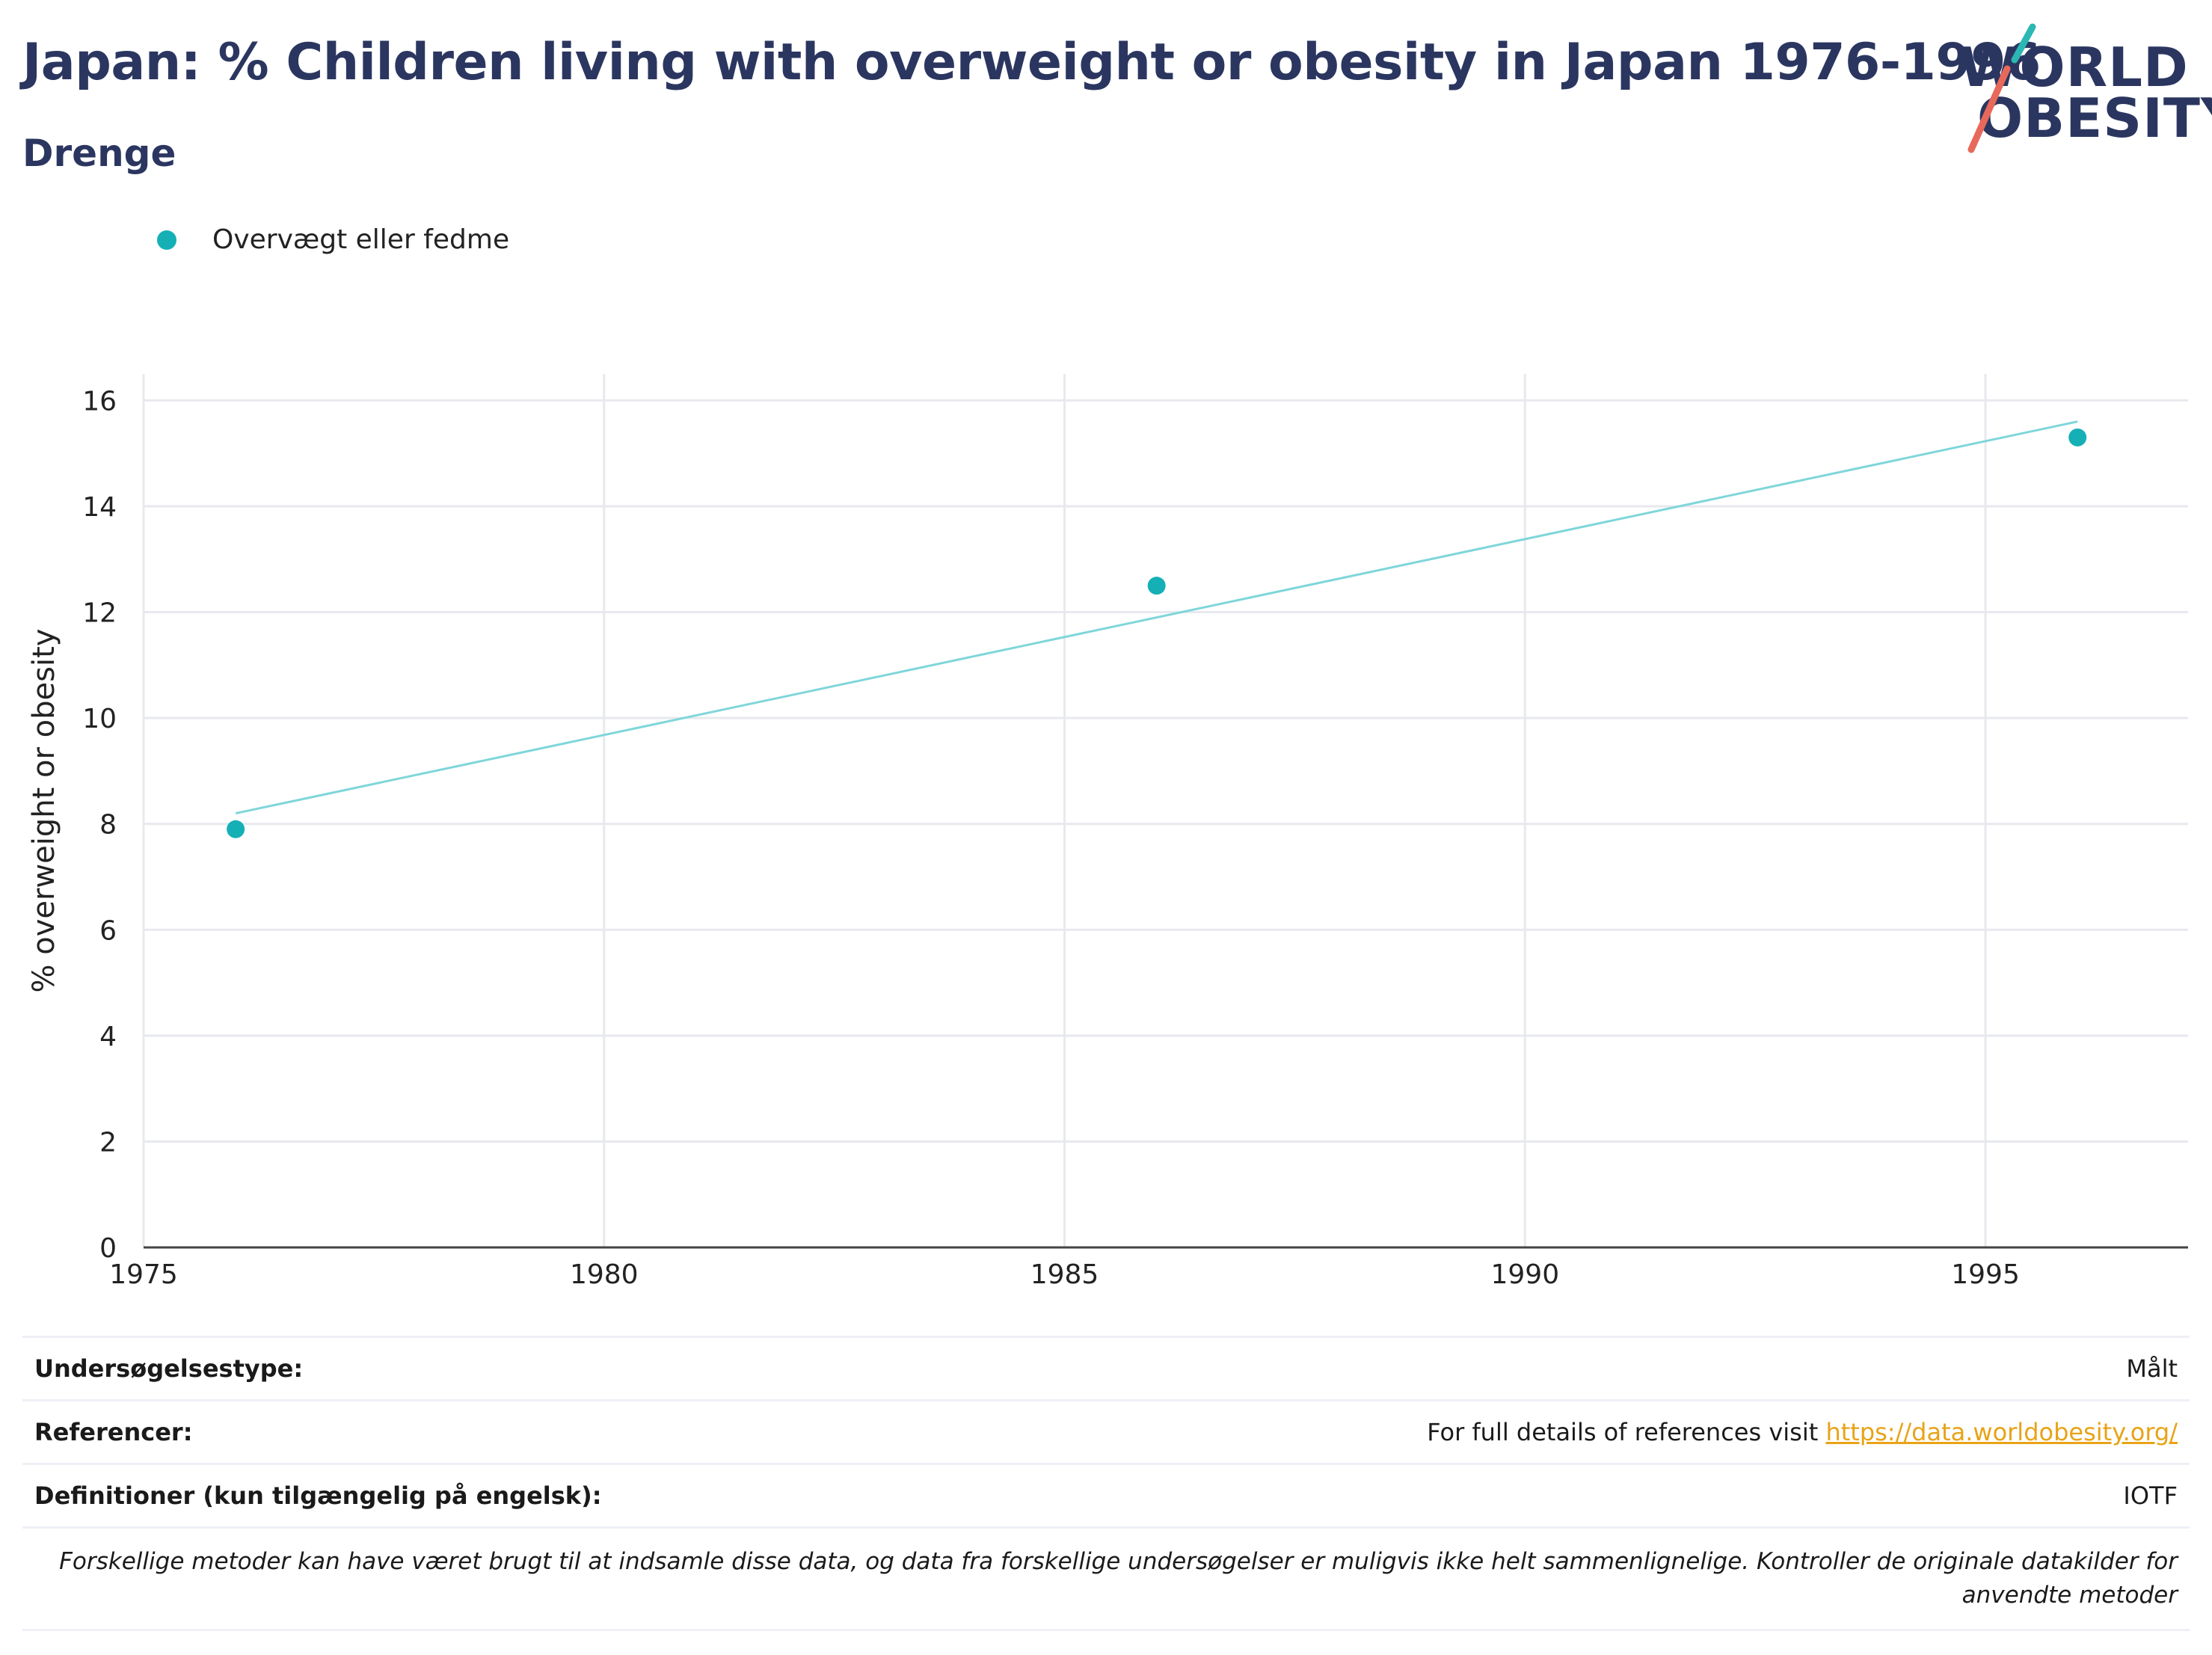  I want to click on logo-slash-icon, so click(2001, 88).